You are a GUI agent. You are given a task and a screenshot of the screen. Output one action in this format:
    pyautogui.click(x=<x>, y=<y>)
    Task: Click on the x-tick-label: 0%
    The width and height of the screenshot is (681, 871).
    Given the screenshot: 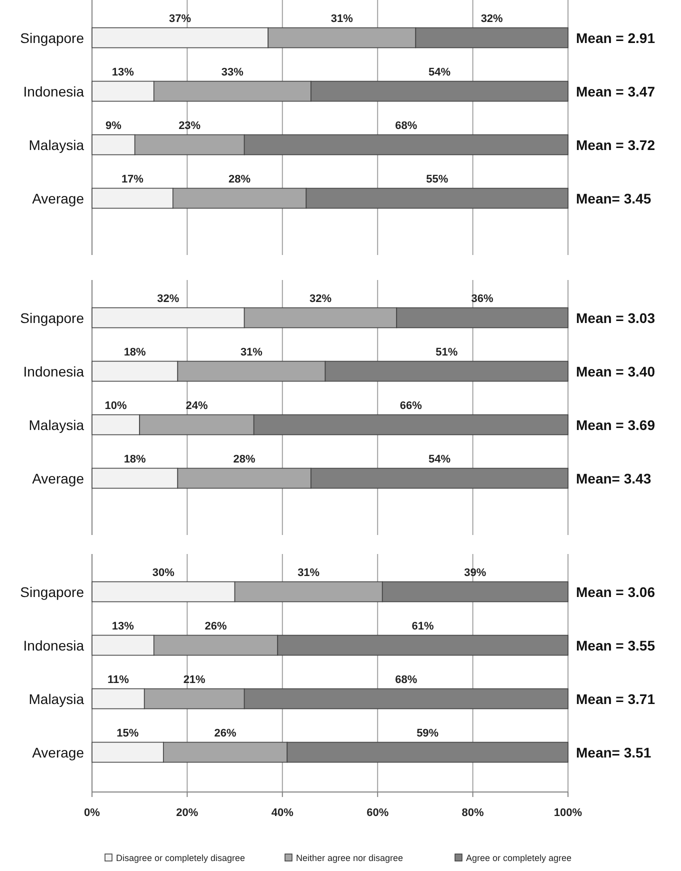 What is the action you would take?
    pyautogui.click(x=92, y=813)
    